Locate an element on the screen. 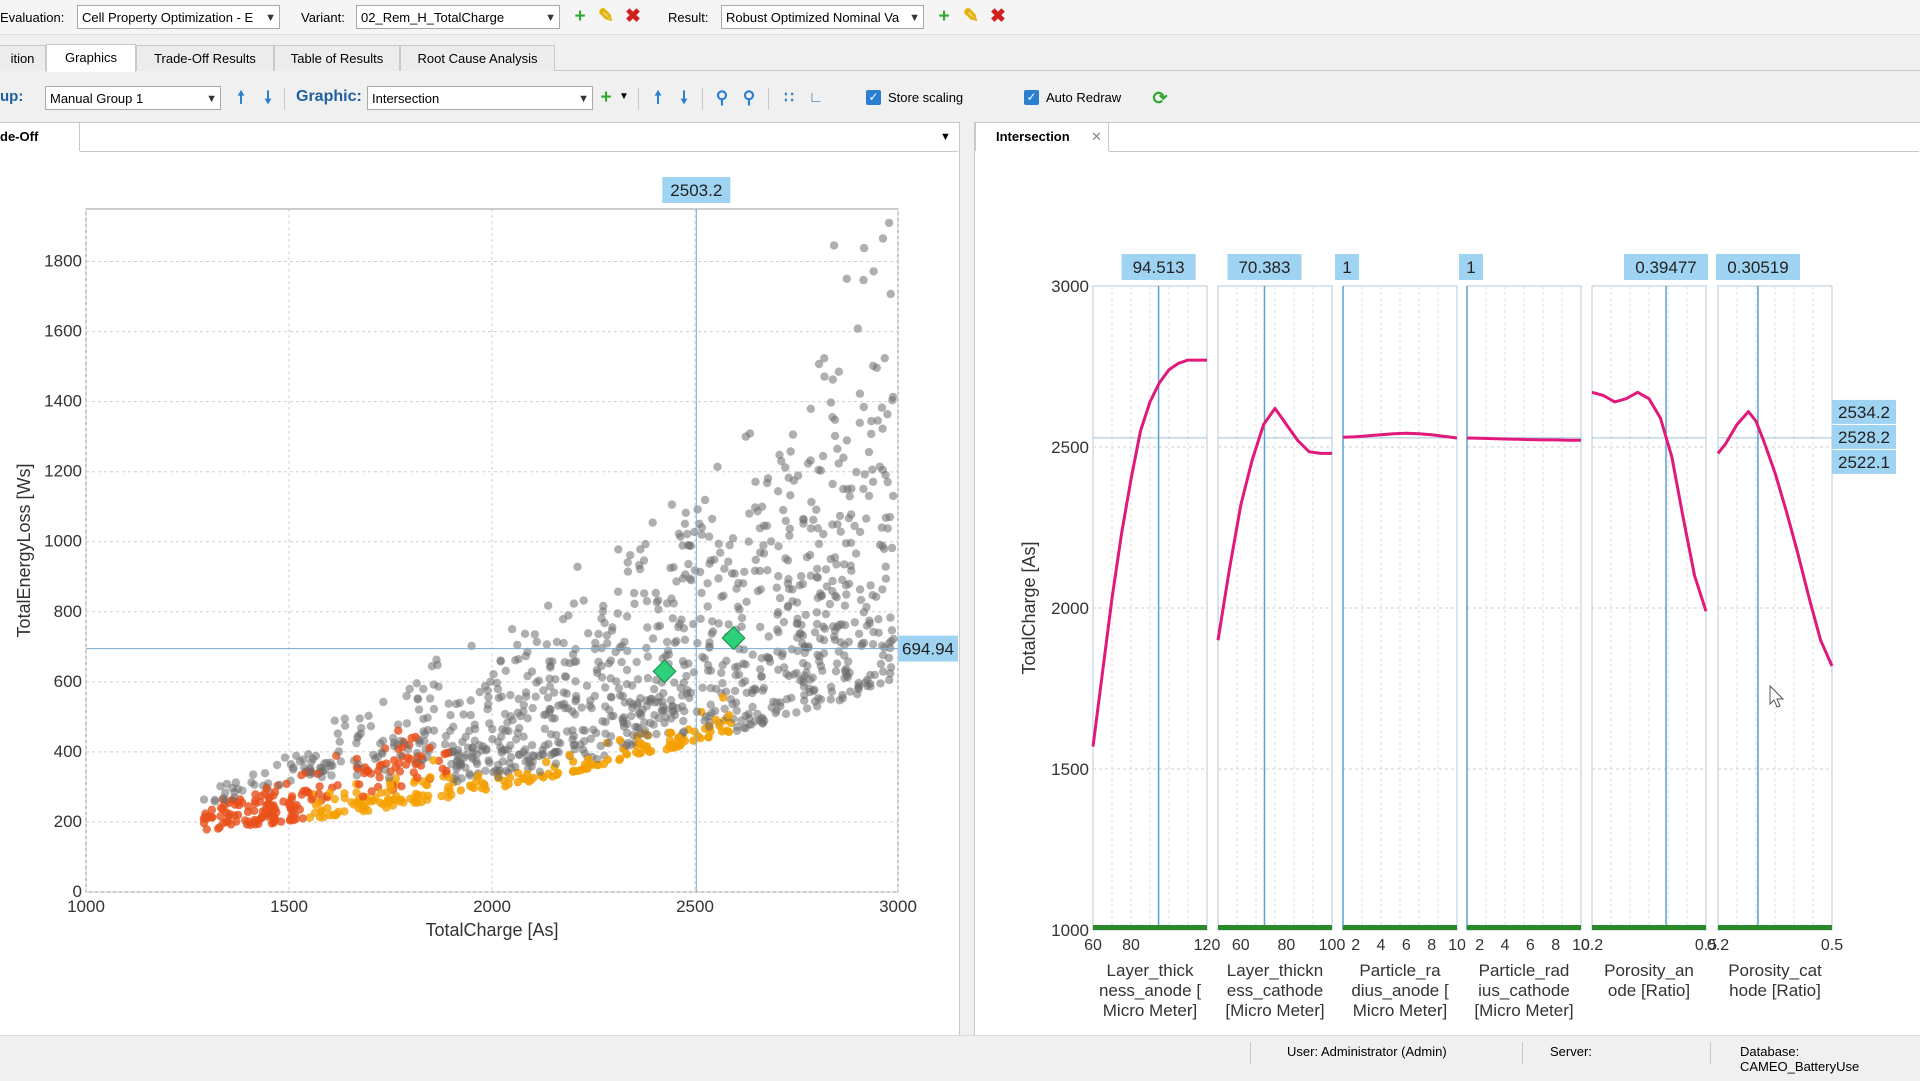  store-scaling-checkbox: ✓ is located at coordinates (873, 97).